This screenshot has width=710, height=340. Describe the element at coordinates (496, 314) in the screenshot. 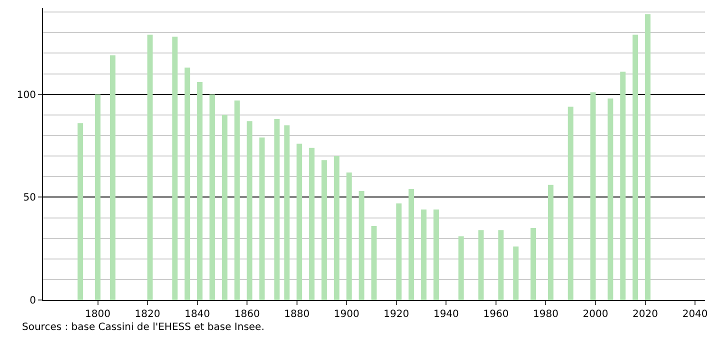

I see `x-tick-label: 1960` at that location.